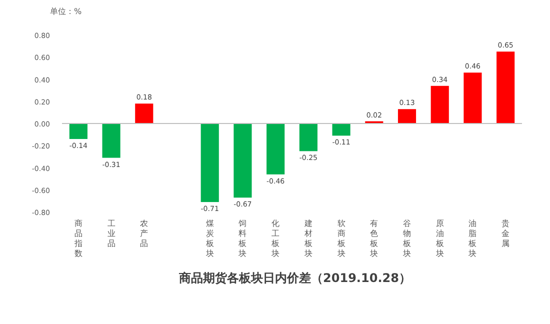  What do you see at coordinates (506, 233) in the screenshot?
I see `x-tick-label: 贵金属` at bounding box center [506, 233].